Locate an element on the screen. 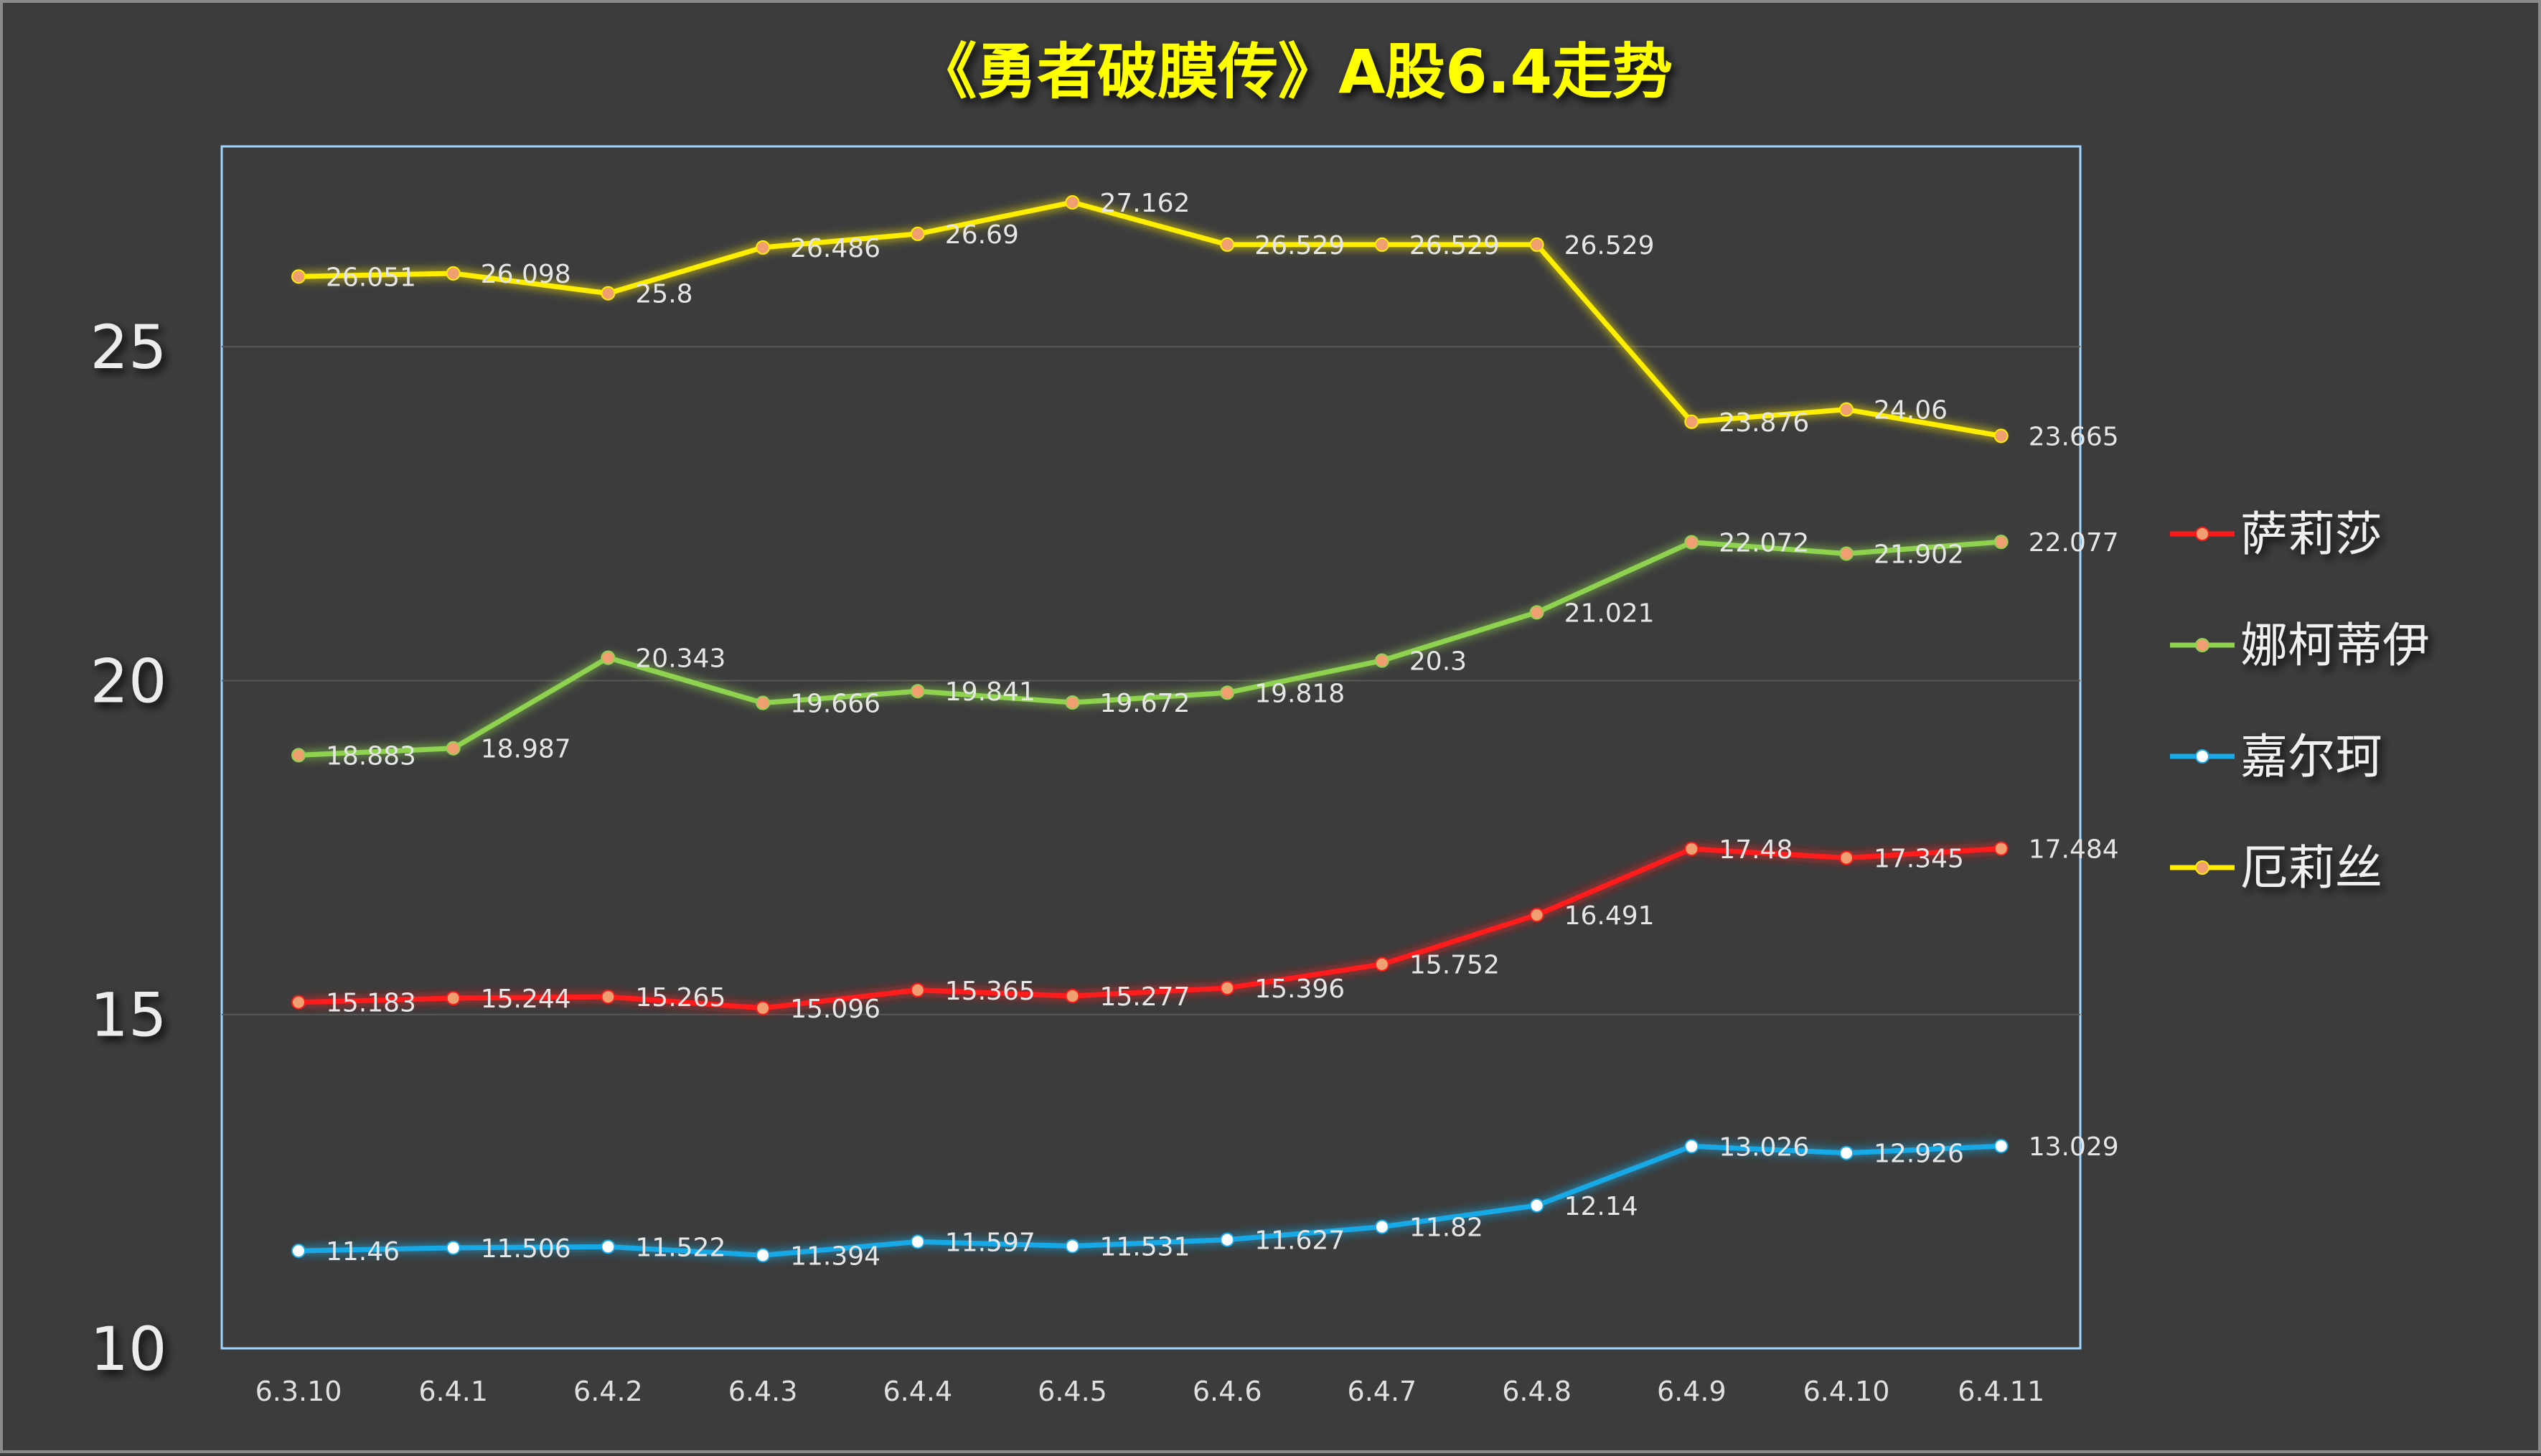 Image resolution: width=2541 pixels, height=1456 pixels. data-label: 11.627 is located at coordinates (1299, 1241).